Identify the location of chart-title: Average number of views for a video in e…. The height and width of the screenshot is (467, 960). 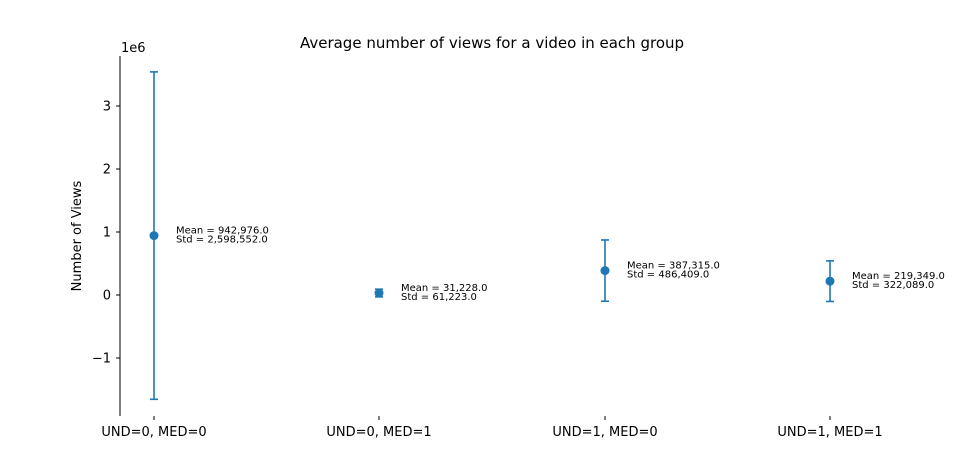
(492, 43).